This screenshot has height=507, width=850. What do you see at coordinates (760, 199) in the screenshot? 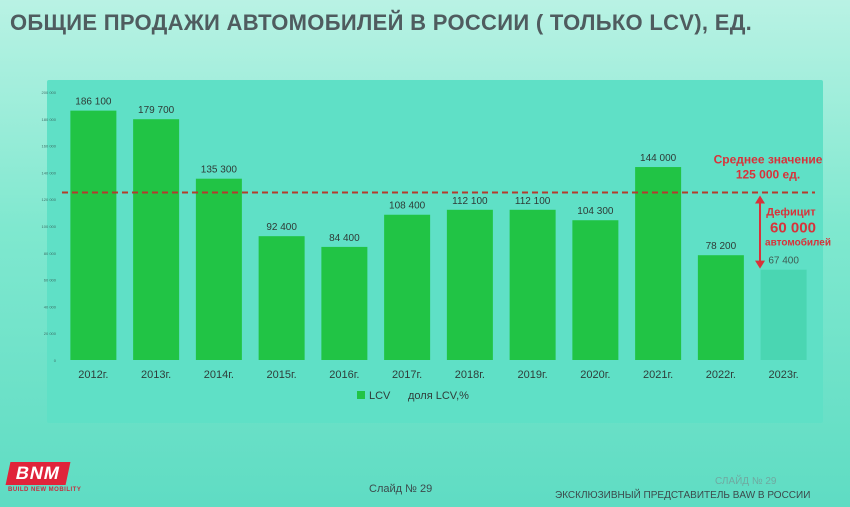
I see `deficit-arrow-head-up` at bounding box center [760, 199].